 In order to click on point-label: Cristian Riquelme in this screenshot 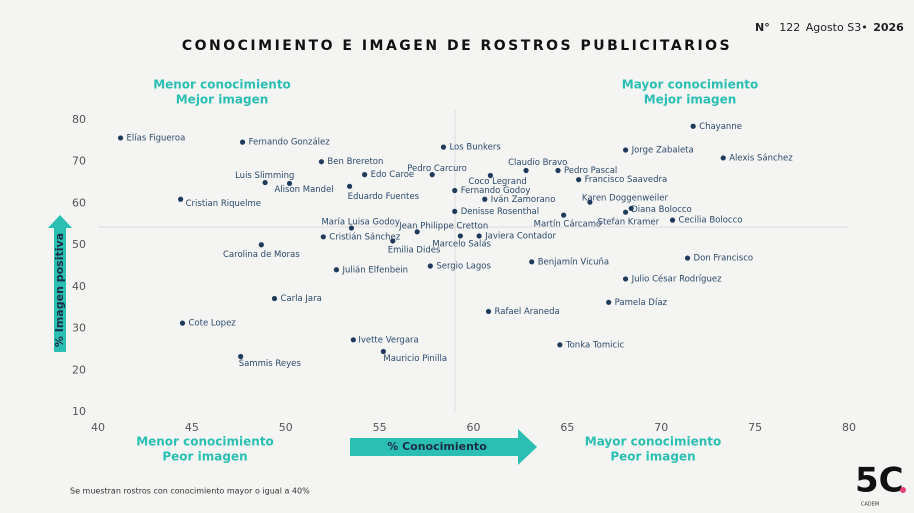, I will do `click(223, 204)`.